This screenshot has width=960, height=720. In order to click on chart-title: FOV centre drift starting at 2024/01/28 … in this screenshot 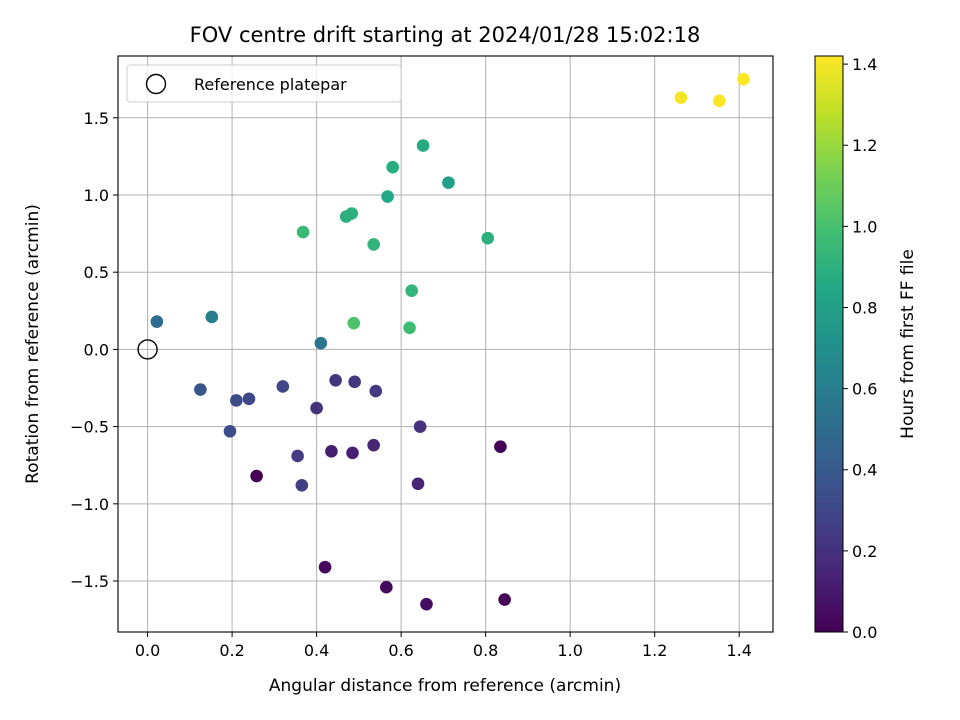, I will do `click(445, 35)`.